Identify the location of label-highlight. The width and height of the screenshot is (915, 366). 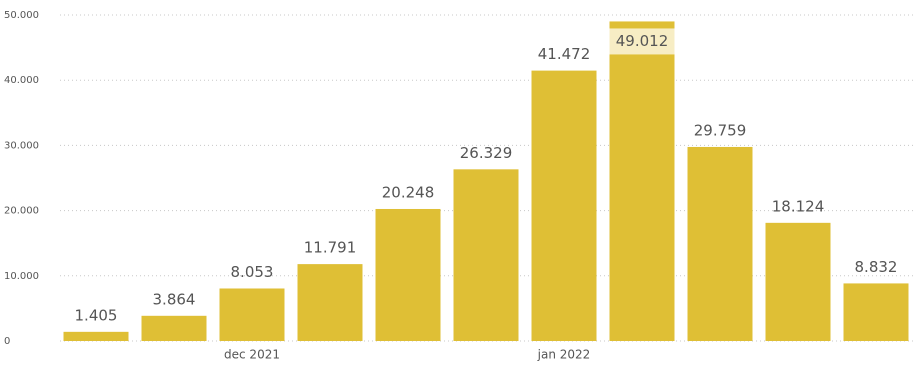
(642, 41).